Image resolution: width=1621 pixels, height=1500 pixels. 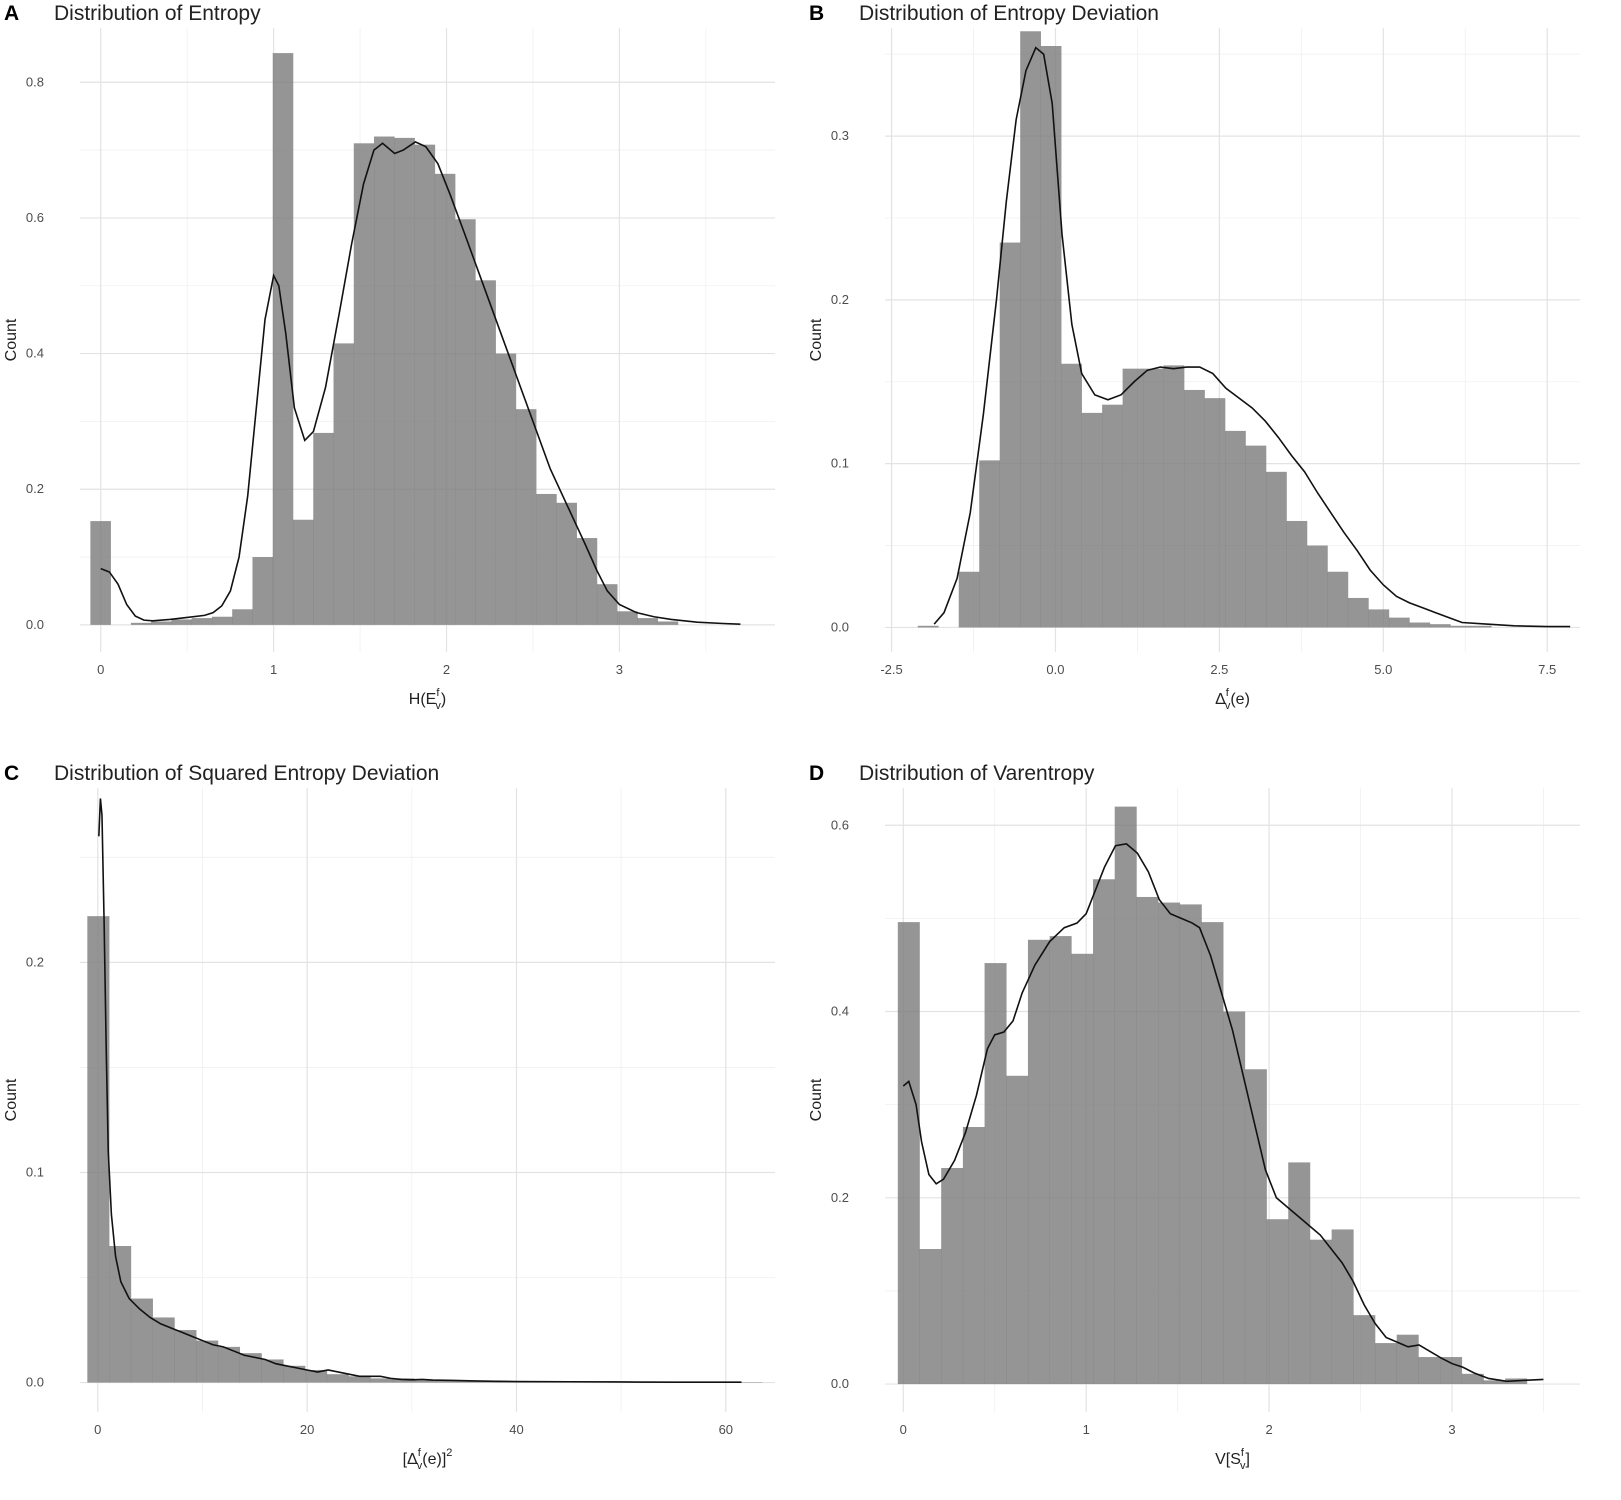 I want to click on x-axis-label-base: Δ, so click(x=1220, y=699).